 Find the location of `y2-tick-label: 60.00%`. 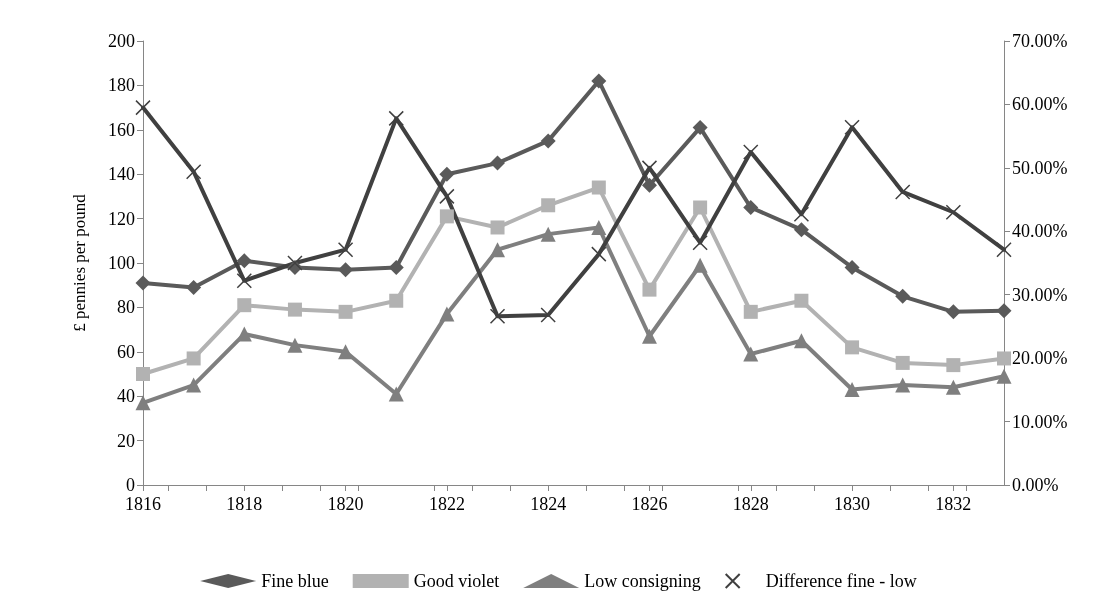

y2-tick-label: 60.00% is located at coordinates (1040, 104).